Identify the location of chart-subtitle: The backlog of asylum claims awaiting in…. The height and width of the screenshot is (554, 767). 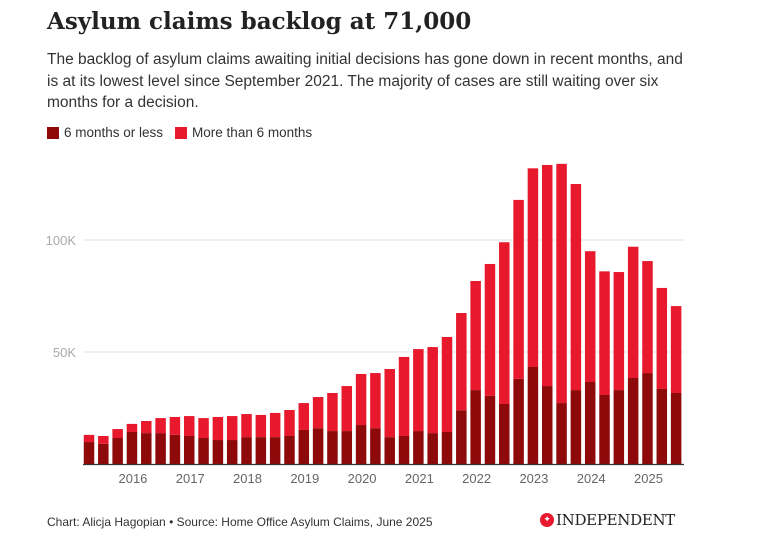
(365, 81).